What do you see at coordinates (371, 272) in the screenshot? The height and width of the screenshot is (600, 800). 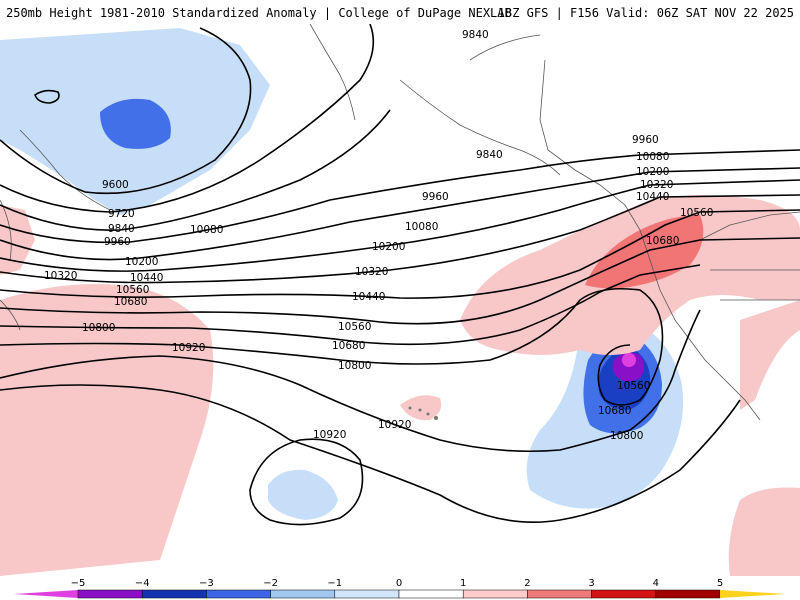 I see `label-10320-mid: 10320` at bounding box center [371, 272].